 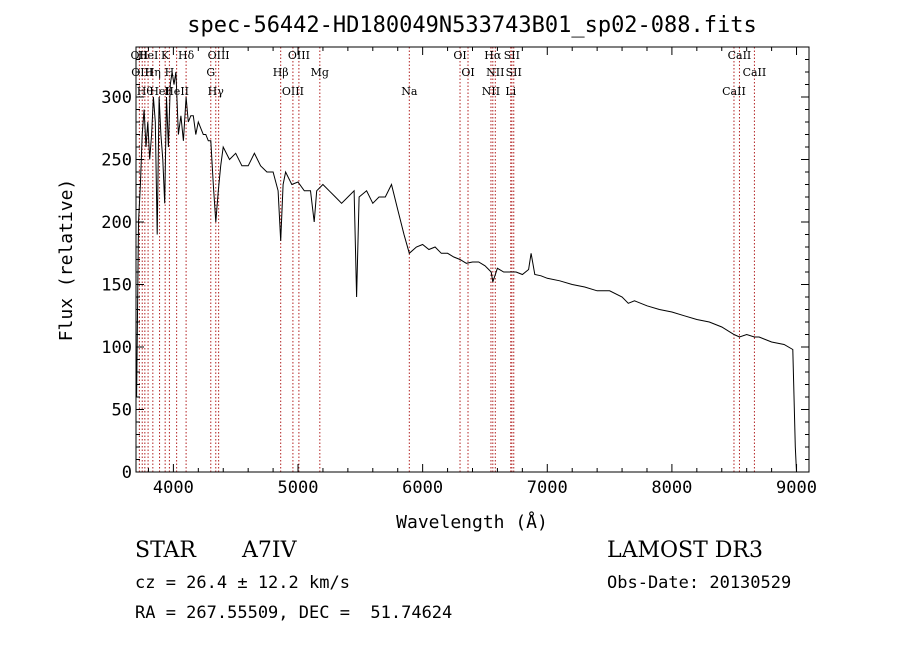 I want to click on line-marker-label: Hβ, so click(x=281, y=72).